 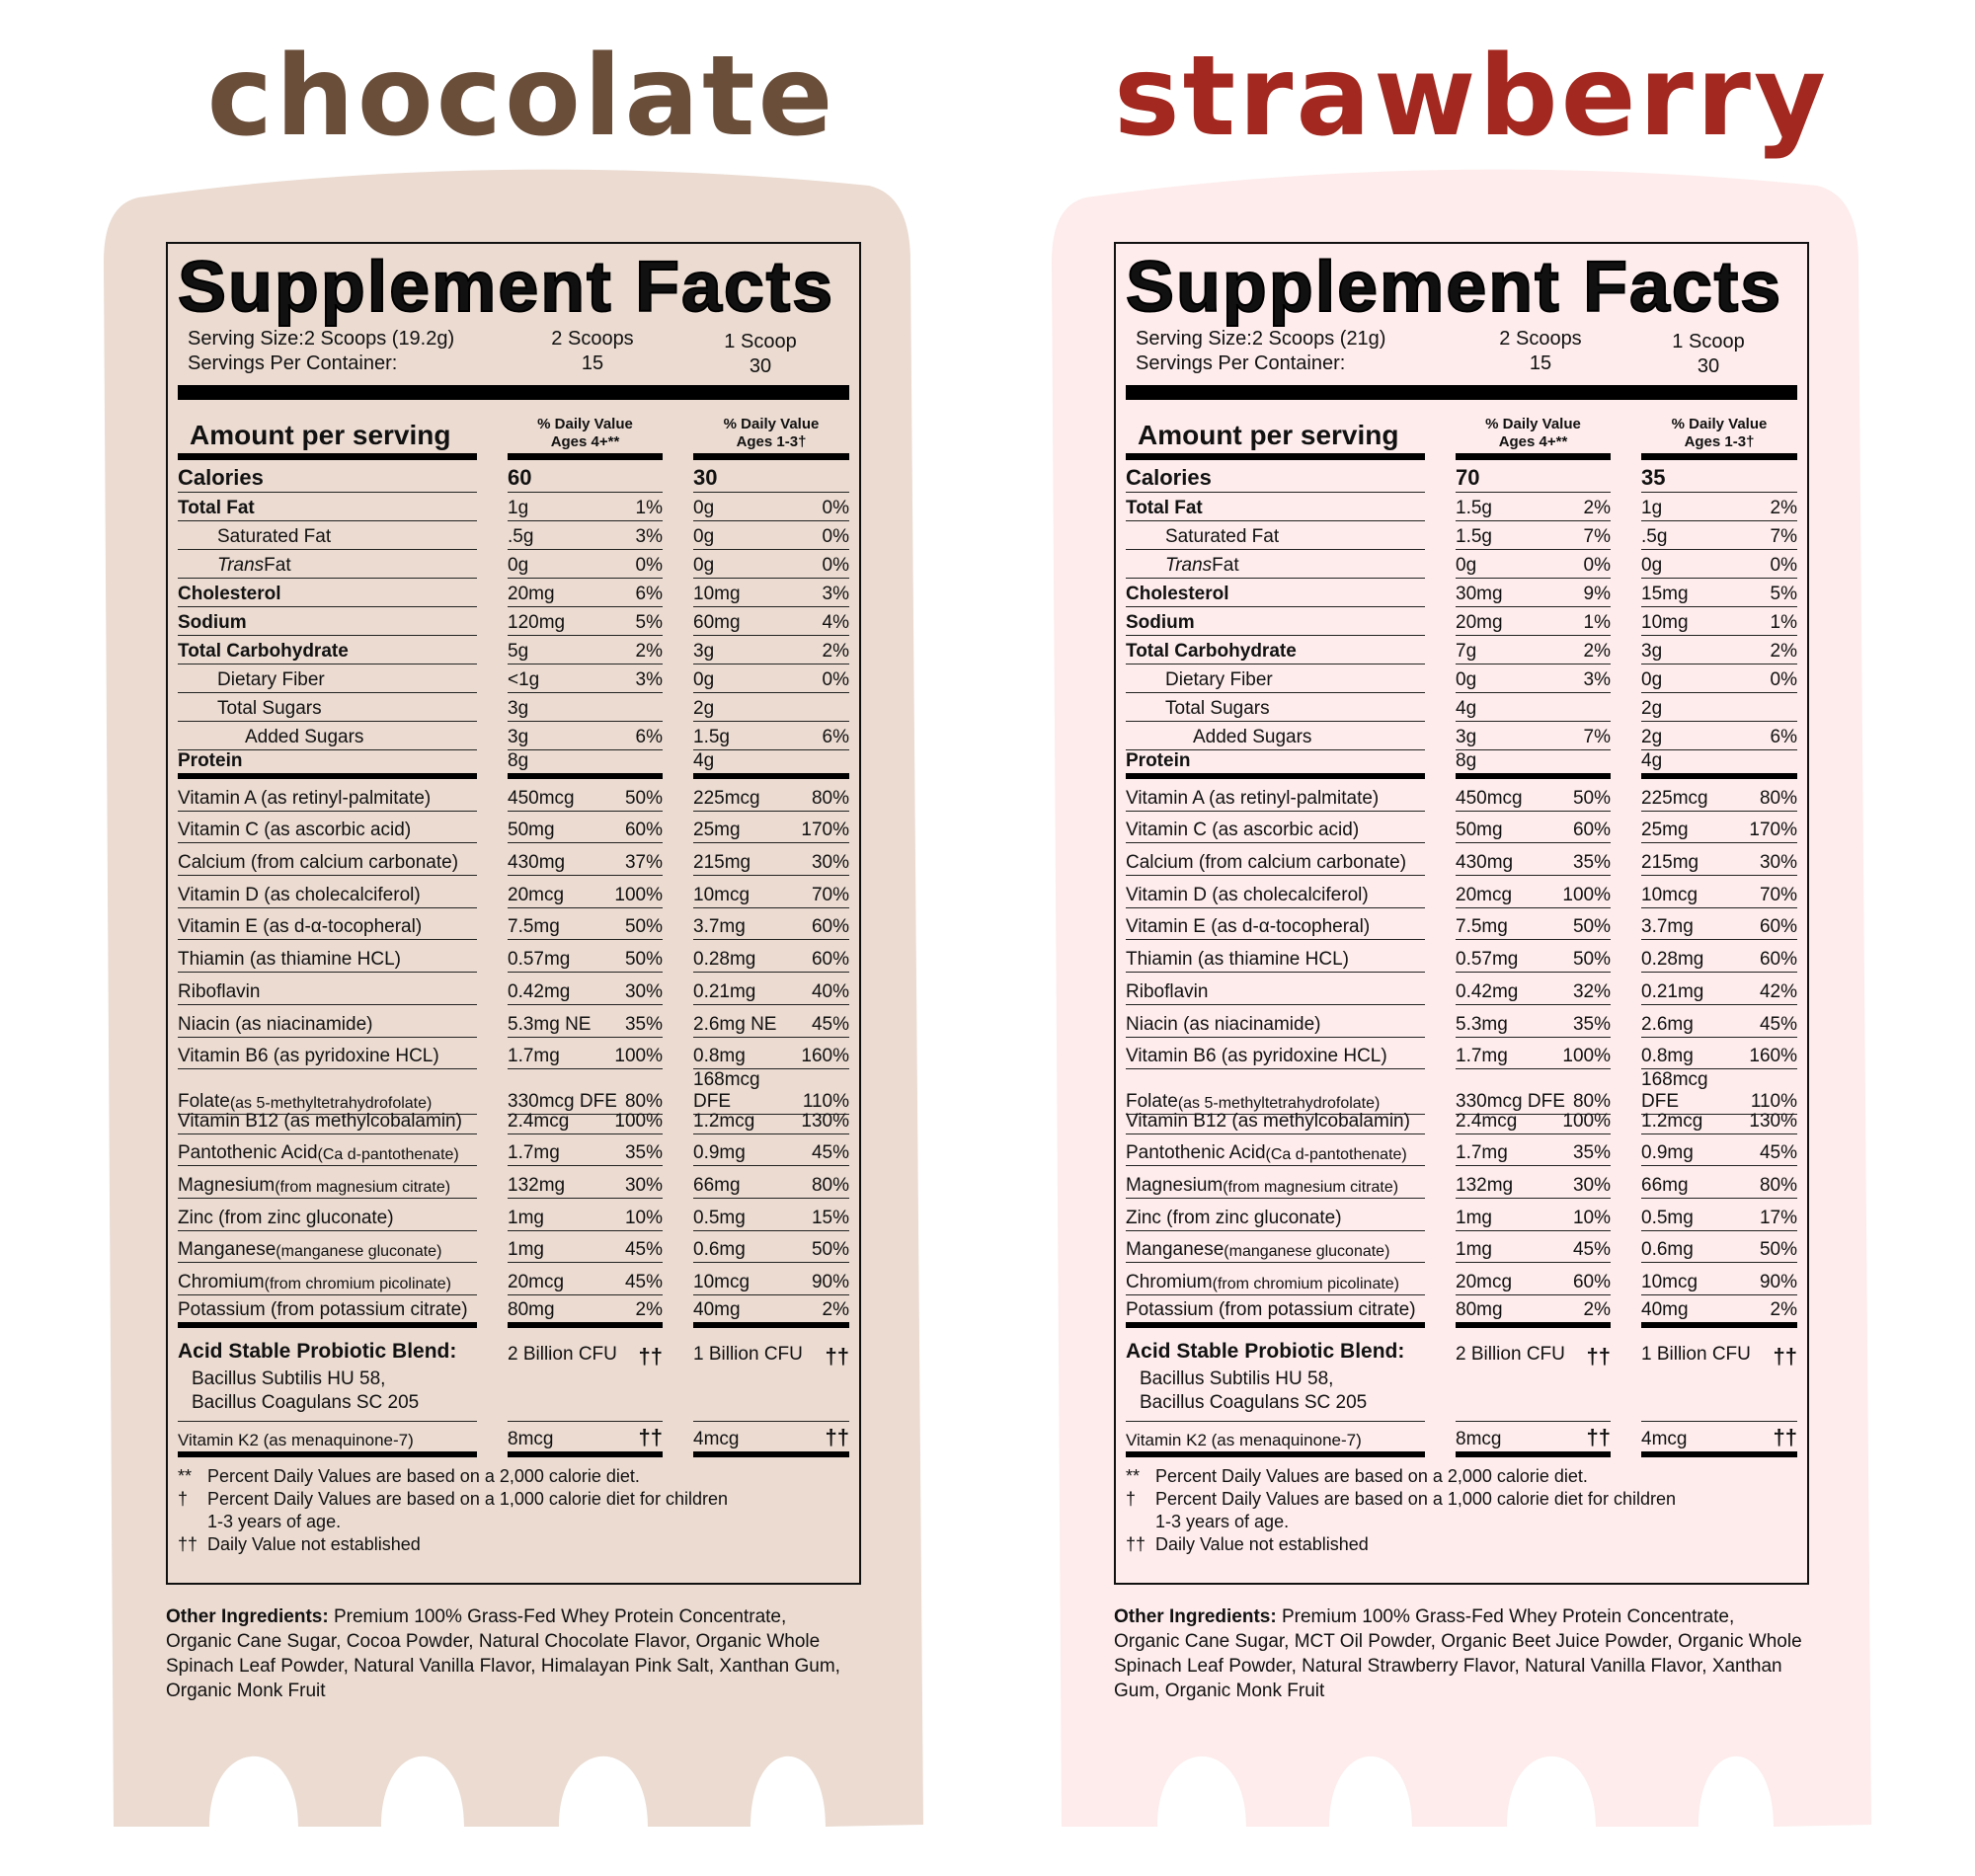 I want to click on amount: 10mcg, so click(x=1670, y=1282).